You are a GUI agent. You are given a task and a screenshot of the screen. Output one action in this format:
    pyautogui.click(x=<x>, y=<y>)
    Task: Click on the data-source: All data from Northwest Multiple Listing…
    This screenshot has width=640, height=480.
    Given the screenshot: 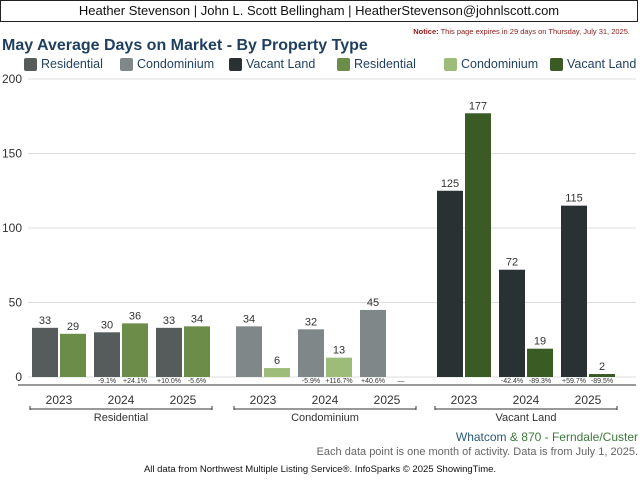 What is the action you would take?
    pyautogui.click(x=320, y=469)
    